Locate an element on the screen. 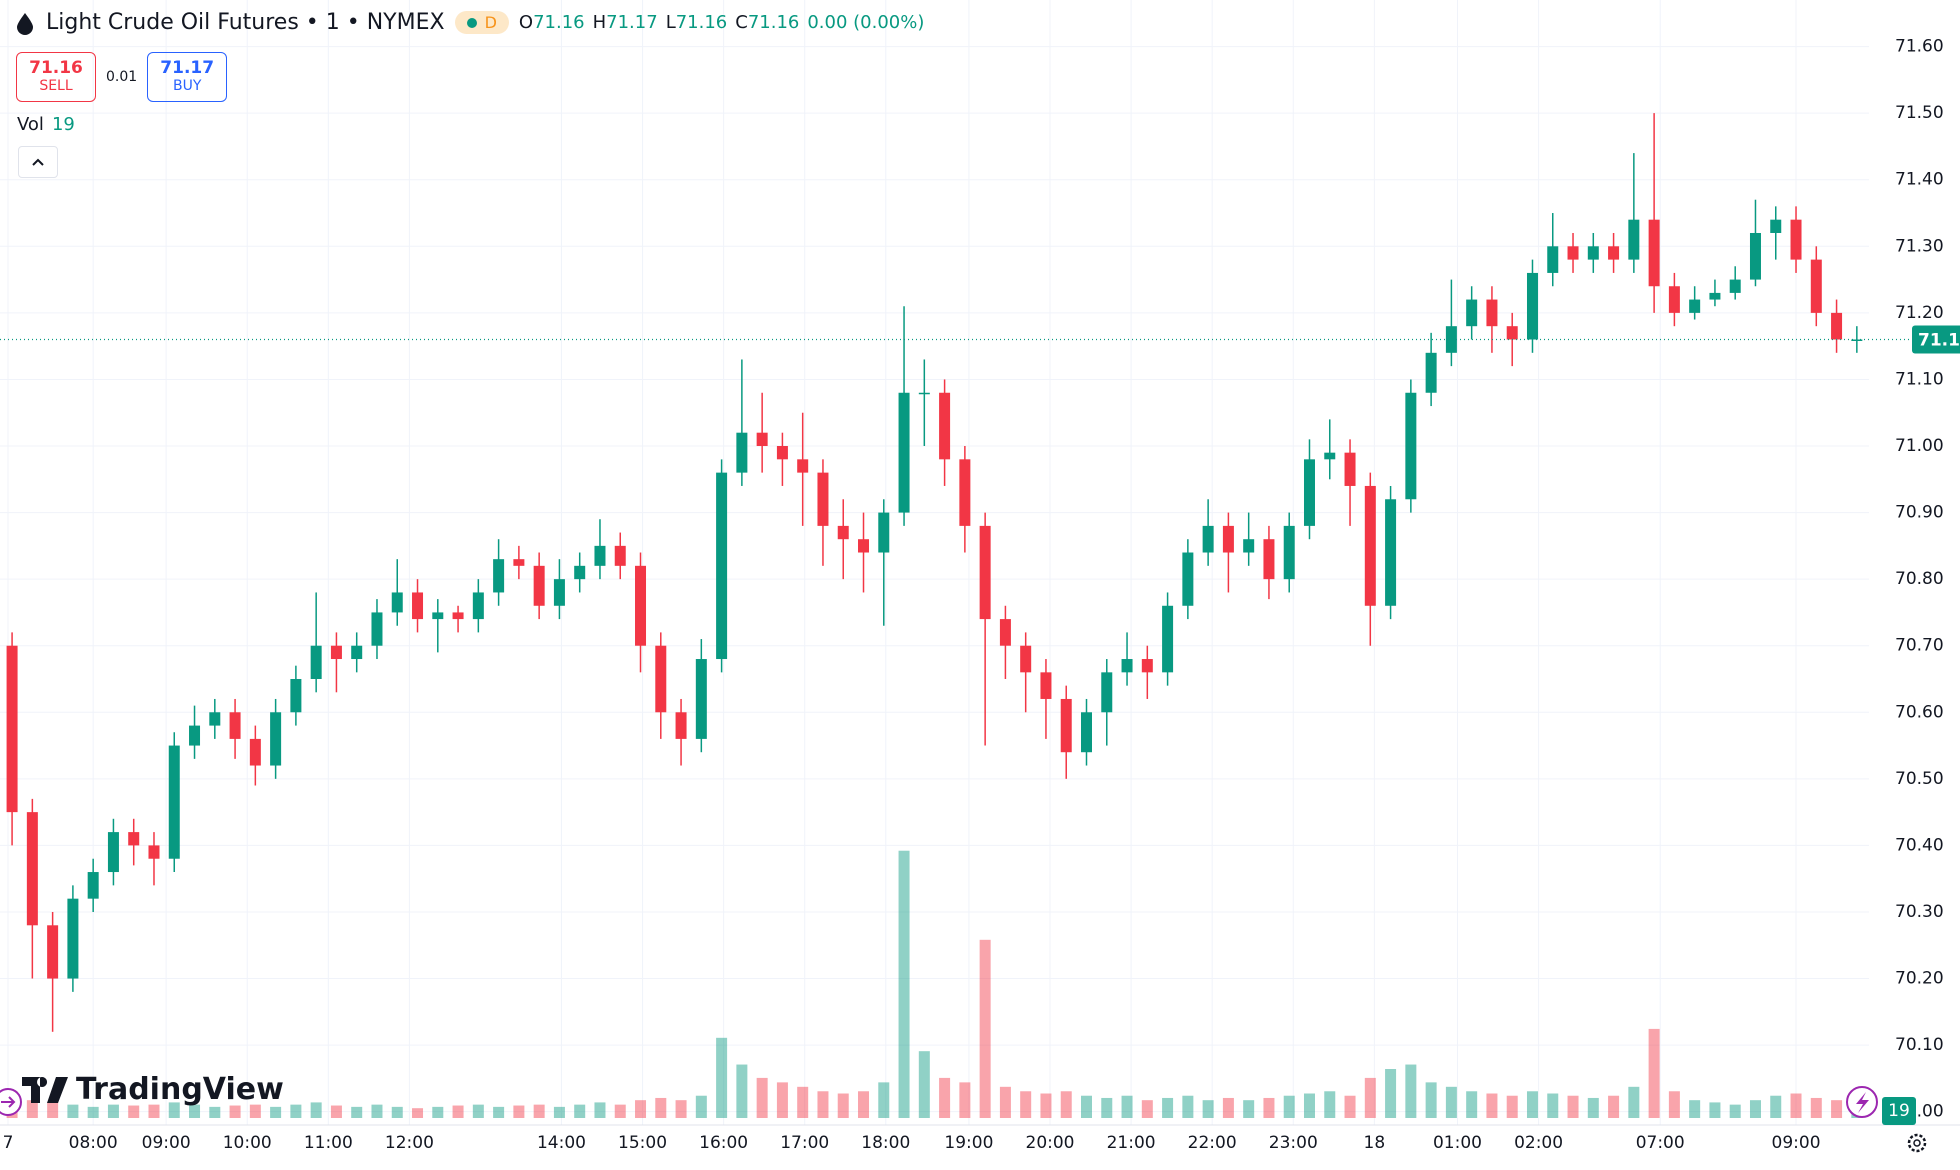 The width and height of the screenshot is (1960, 1170). y-tick-label: 71.40 is located at coordinates (1919, 180).